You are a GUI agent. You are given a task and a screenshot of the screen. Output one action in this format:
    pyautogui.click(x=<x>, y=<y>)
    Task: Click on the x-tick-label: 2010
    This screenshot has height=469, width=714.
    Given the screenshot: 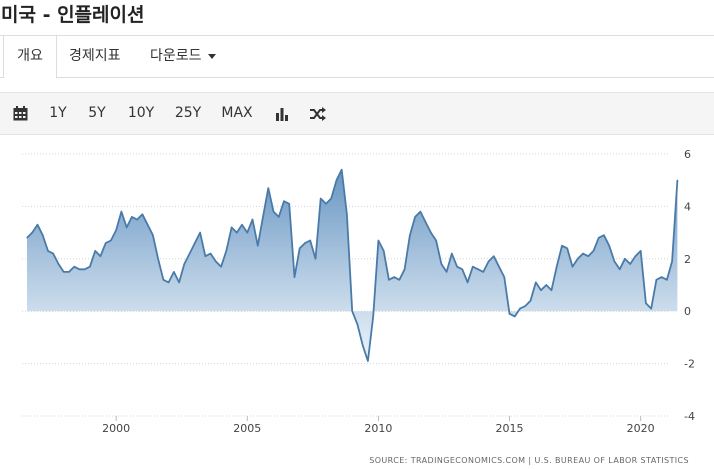 What is the action you would take?
    pyautogui.click(x=378, y=428)
    